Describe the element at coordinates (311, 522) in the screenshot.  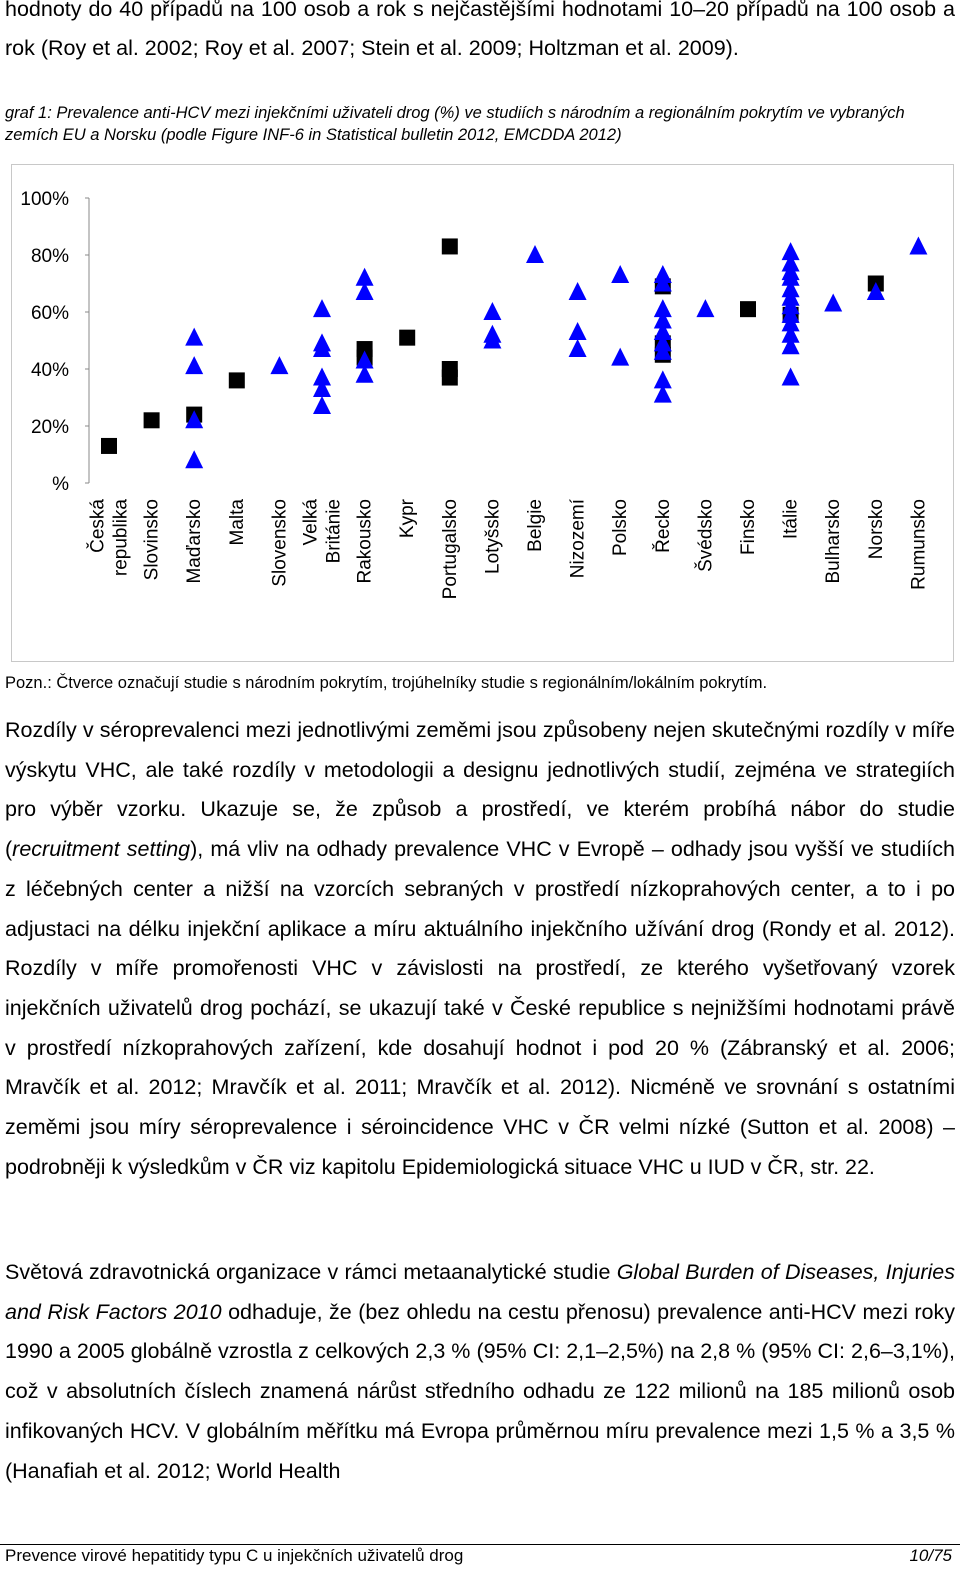
I see `x-category-label: Velká` at that location.